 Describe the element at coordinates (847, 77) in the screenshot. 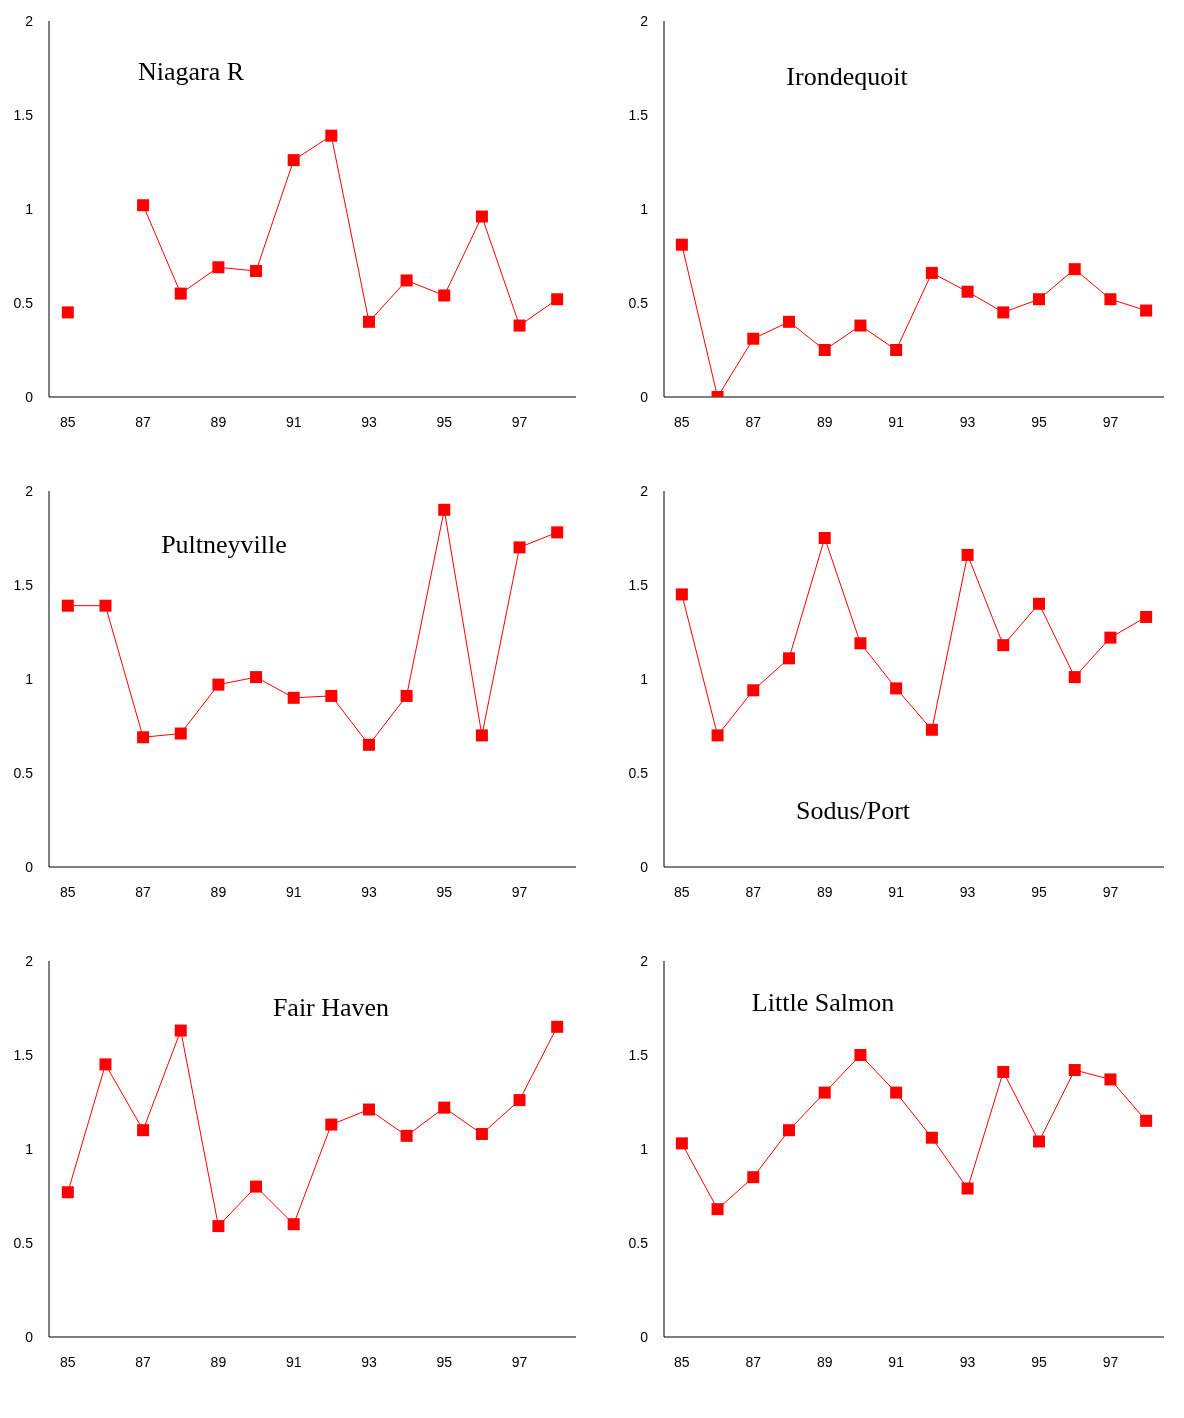

I see `text: Irondequoit` at that location.